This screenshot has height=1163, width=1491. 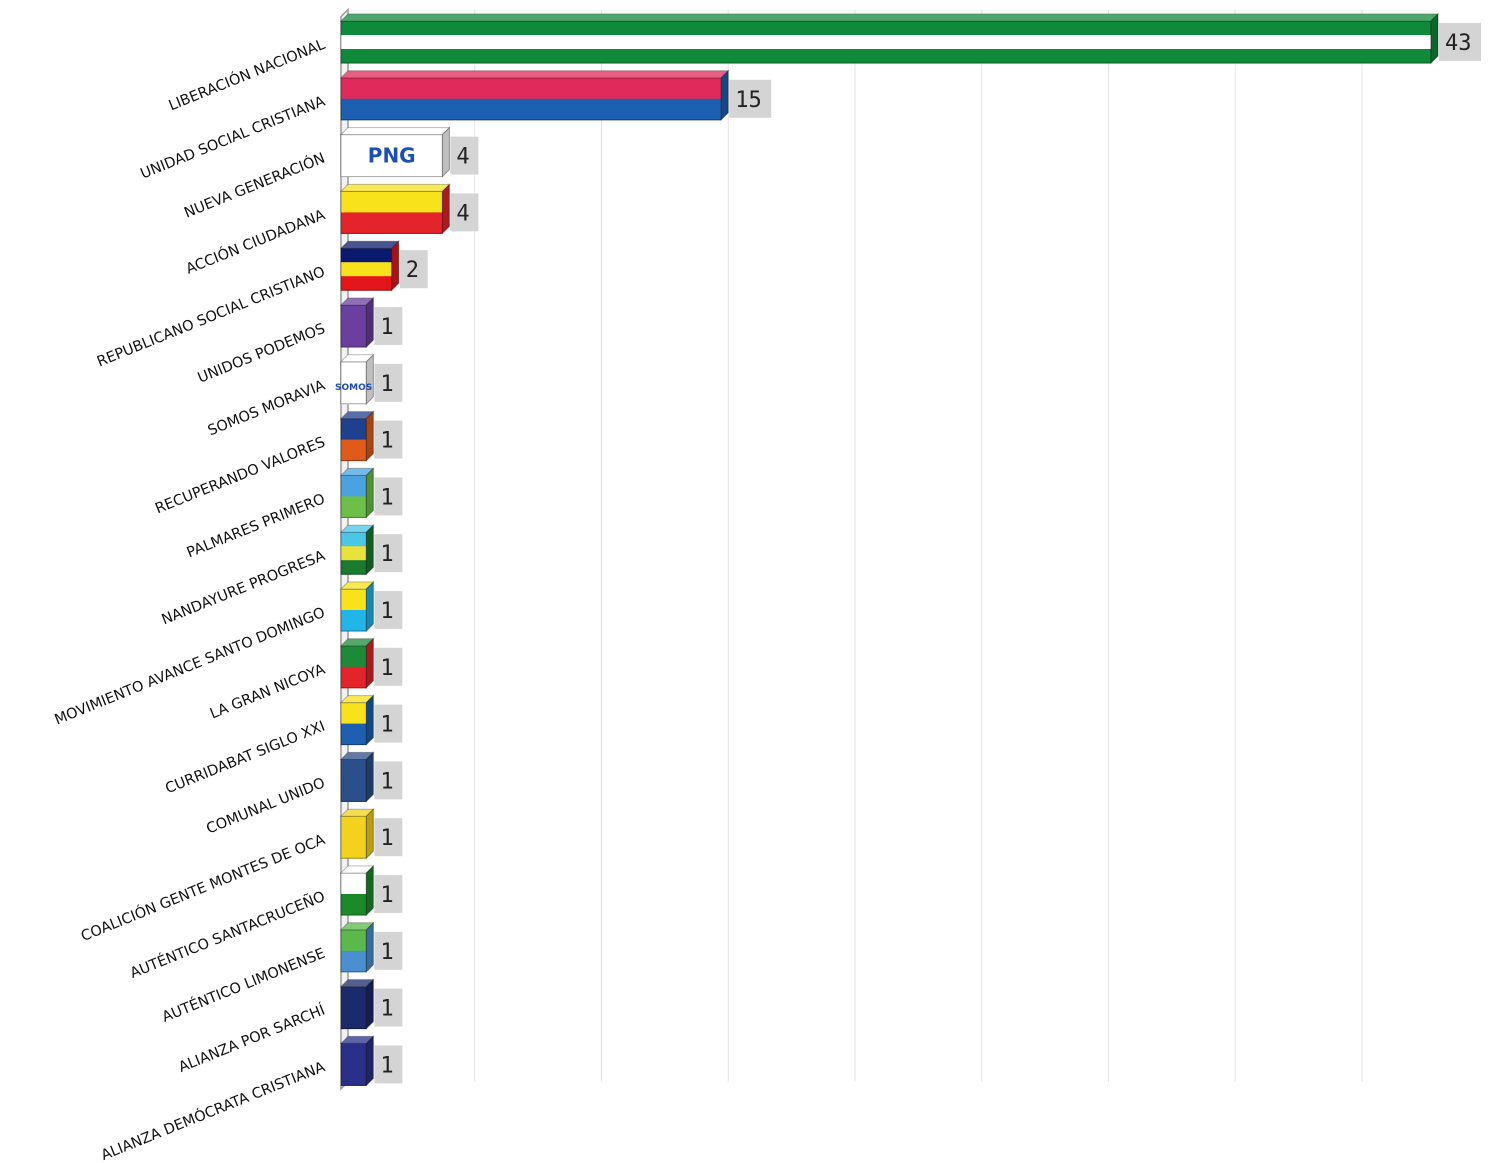 I want to click on category-label: SOMOS MORAVIA, so click(x=267, y=409).